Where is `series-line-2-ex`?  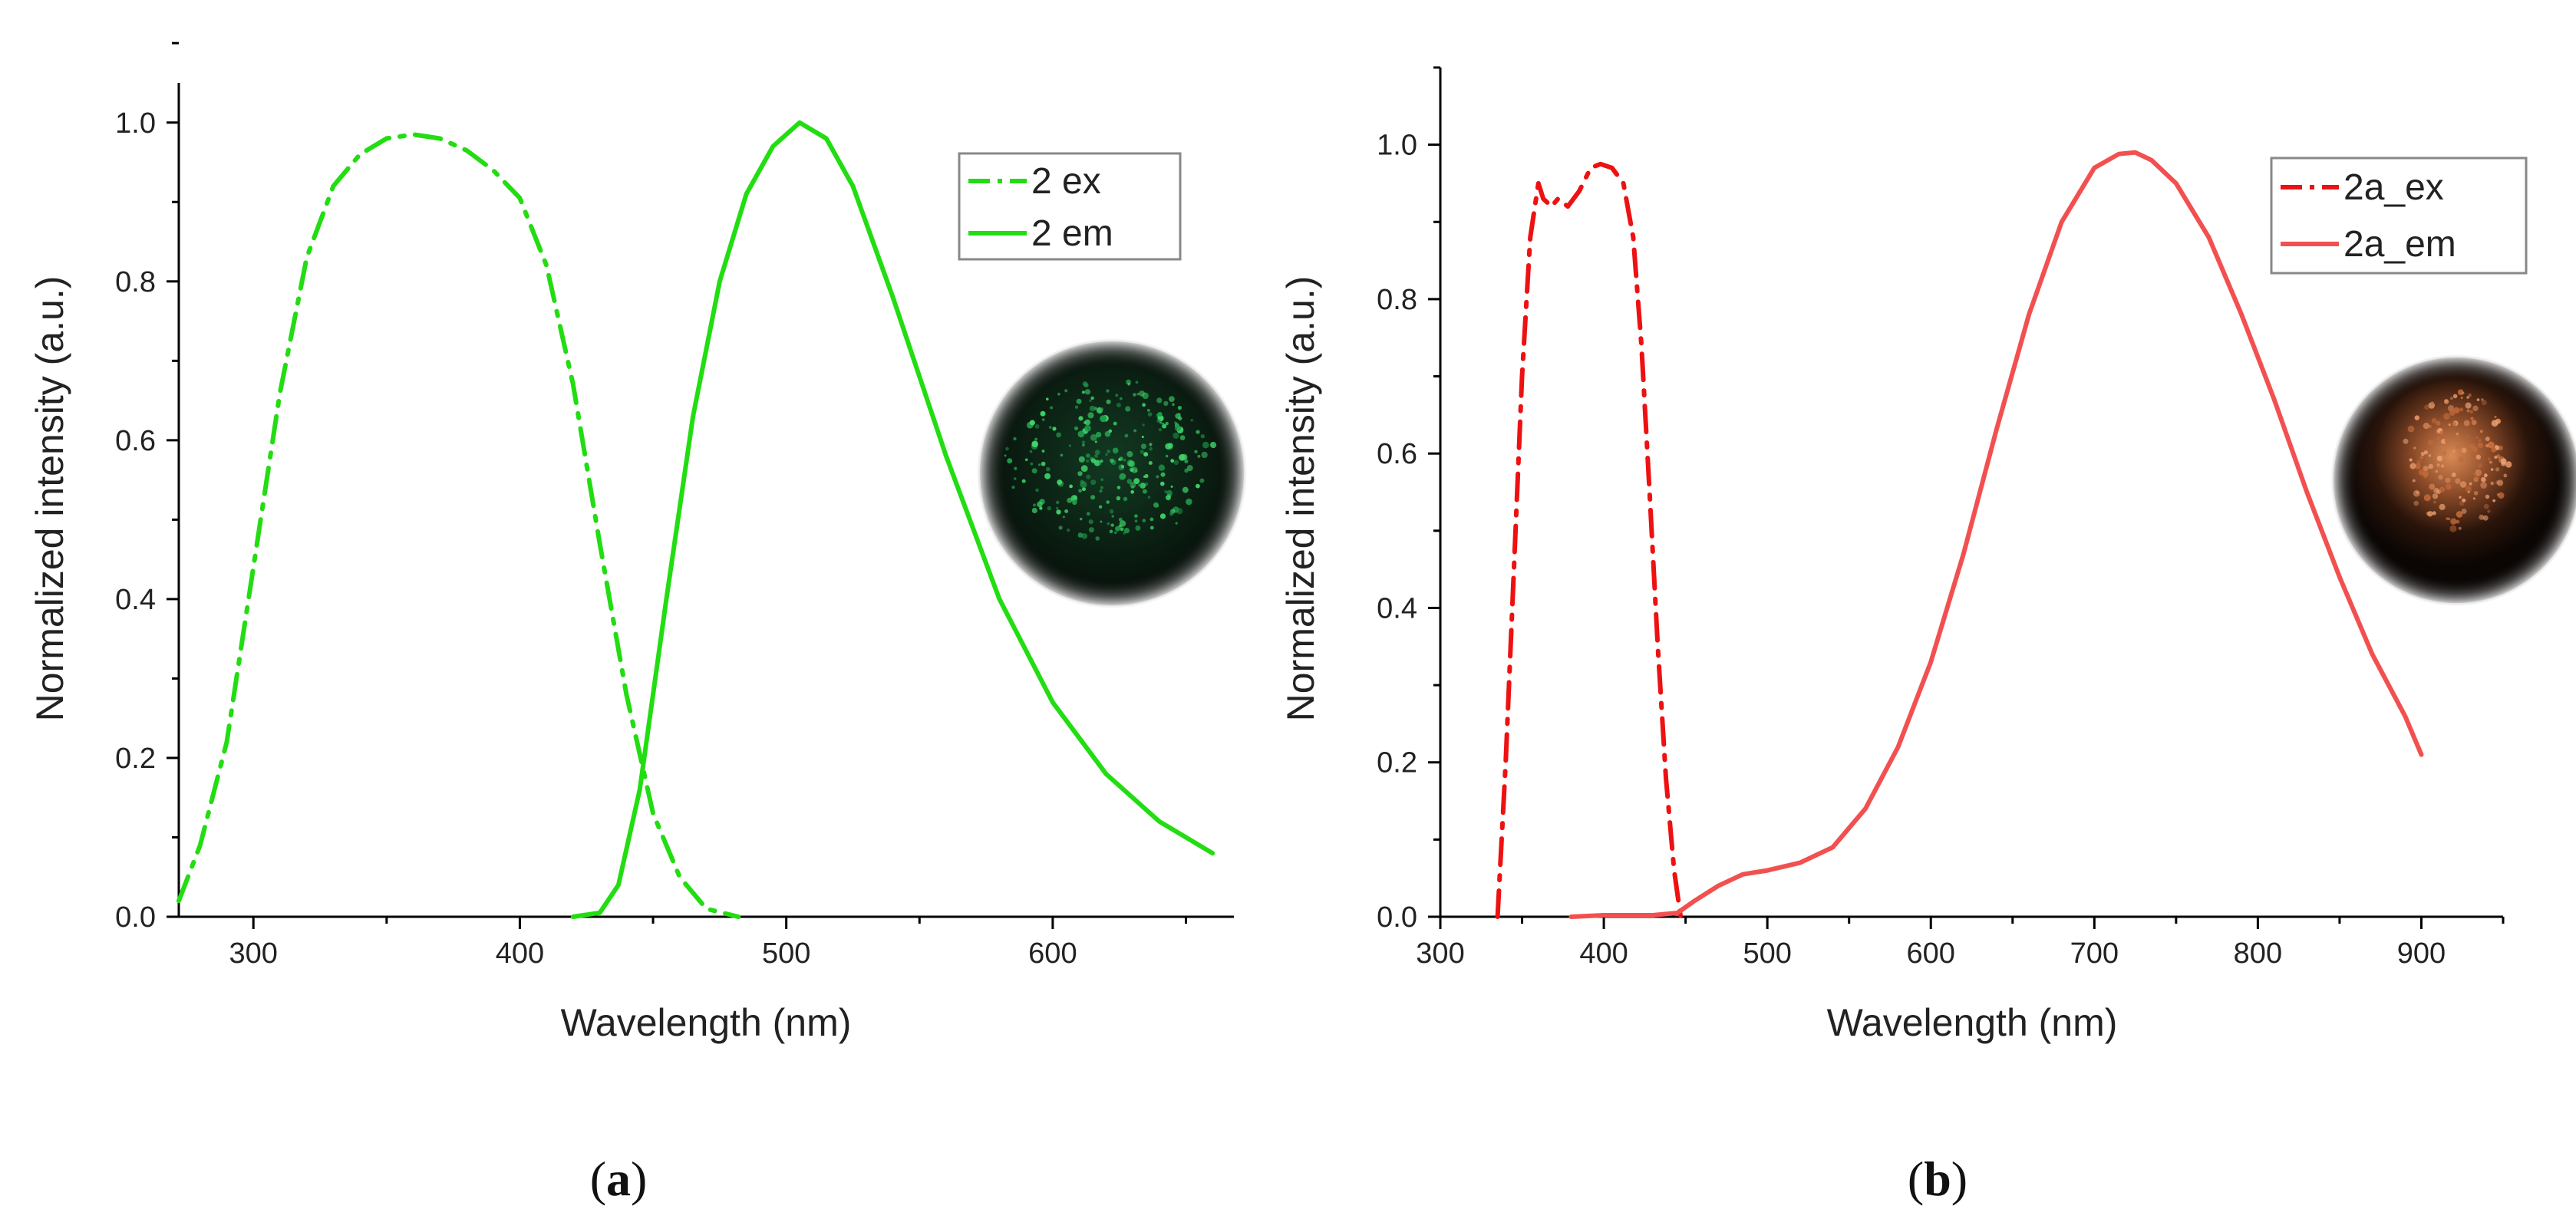 series-line-2-ex is located at coordinates (458, 525).